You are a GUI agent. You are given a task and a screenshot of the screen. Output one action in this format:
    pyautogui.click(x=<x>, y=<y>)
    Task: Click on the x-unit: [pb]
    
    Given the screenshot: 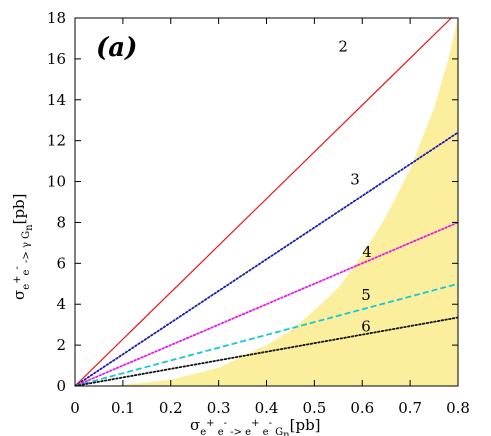 What is the action you would take?
    pyautogui.click(x=305, y=425)
    